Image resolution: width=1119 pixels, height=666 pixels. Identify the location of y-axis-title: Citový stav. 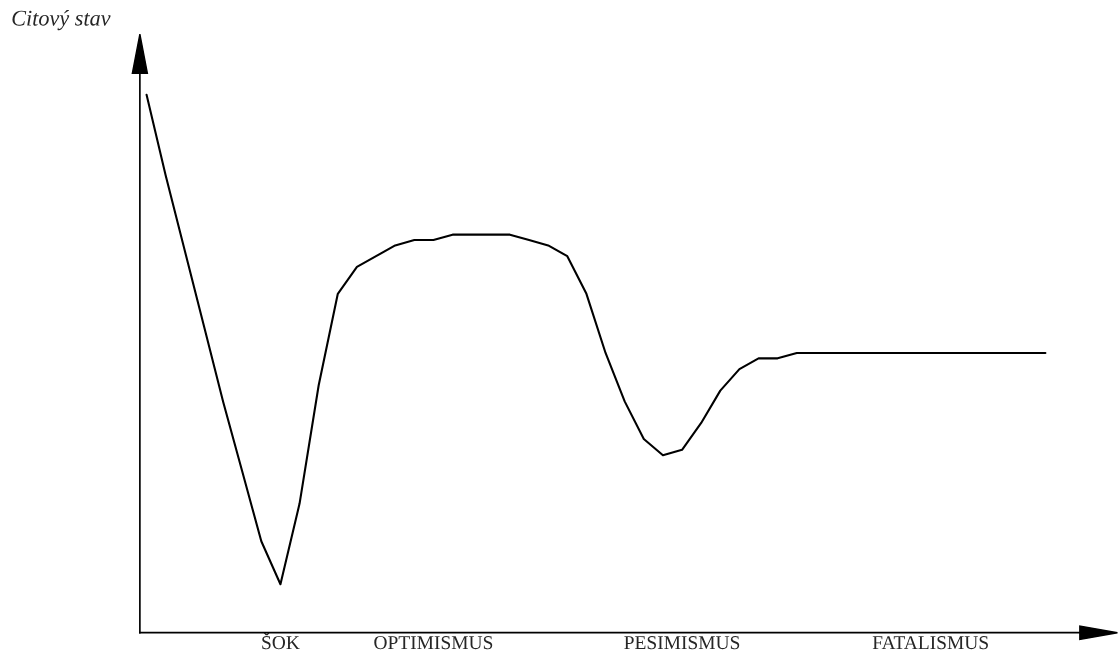
(61, 20).